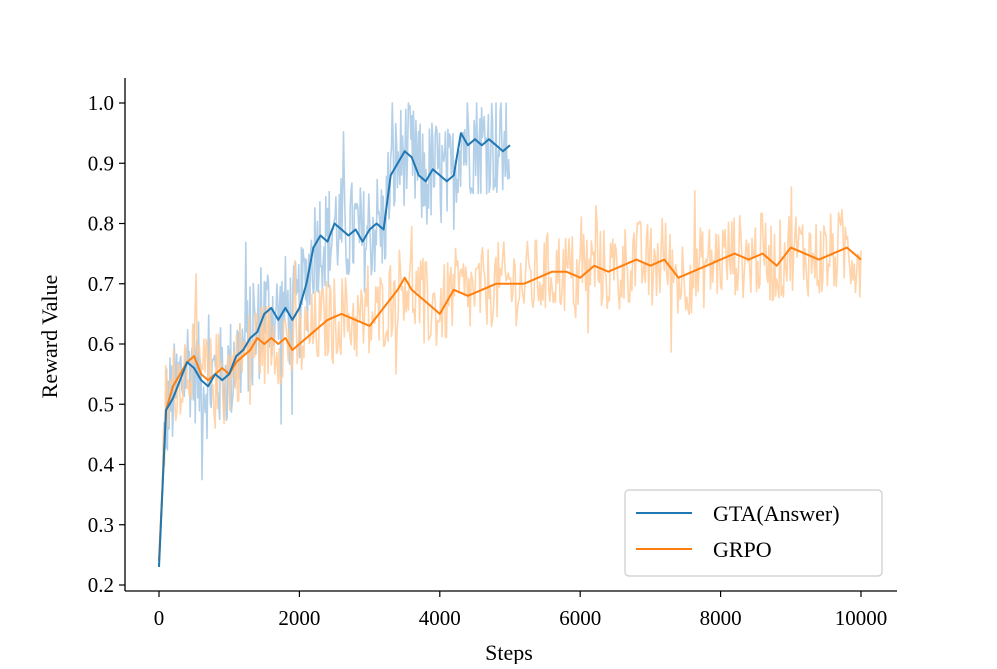  Describe the element at coordinates (101, 284) in the screenshot. I see `y-tick-label: 0.7` at that location.